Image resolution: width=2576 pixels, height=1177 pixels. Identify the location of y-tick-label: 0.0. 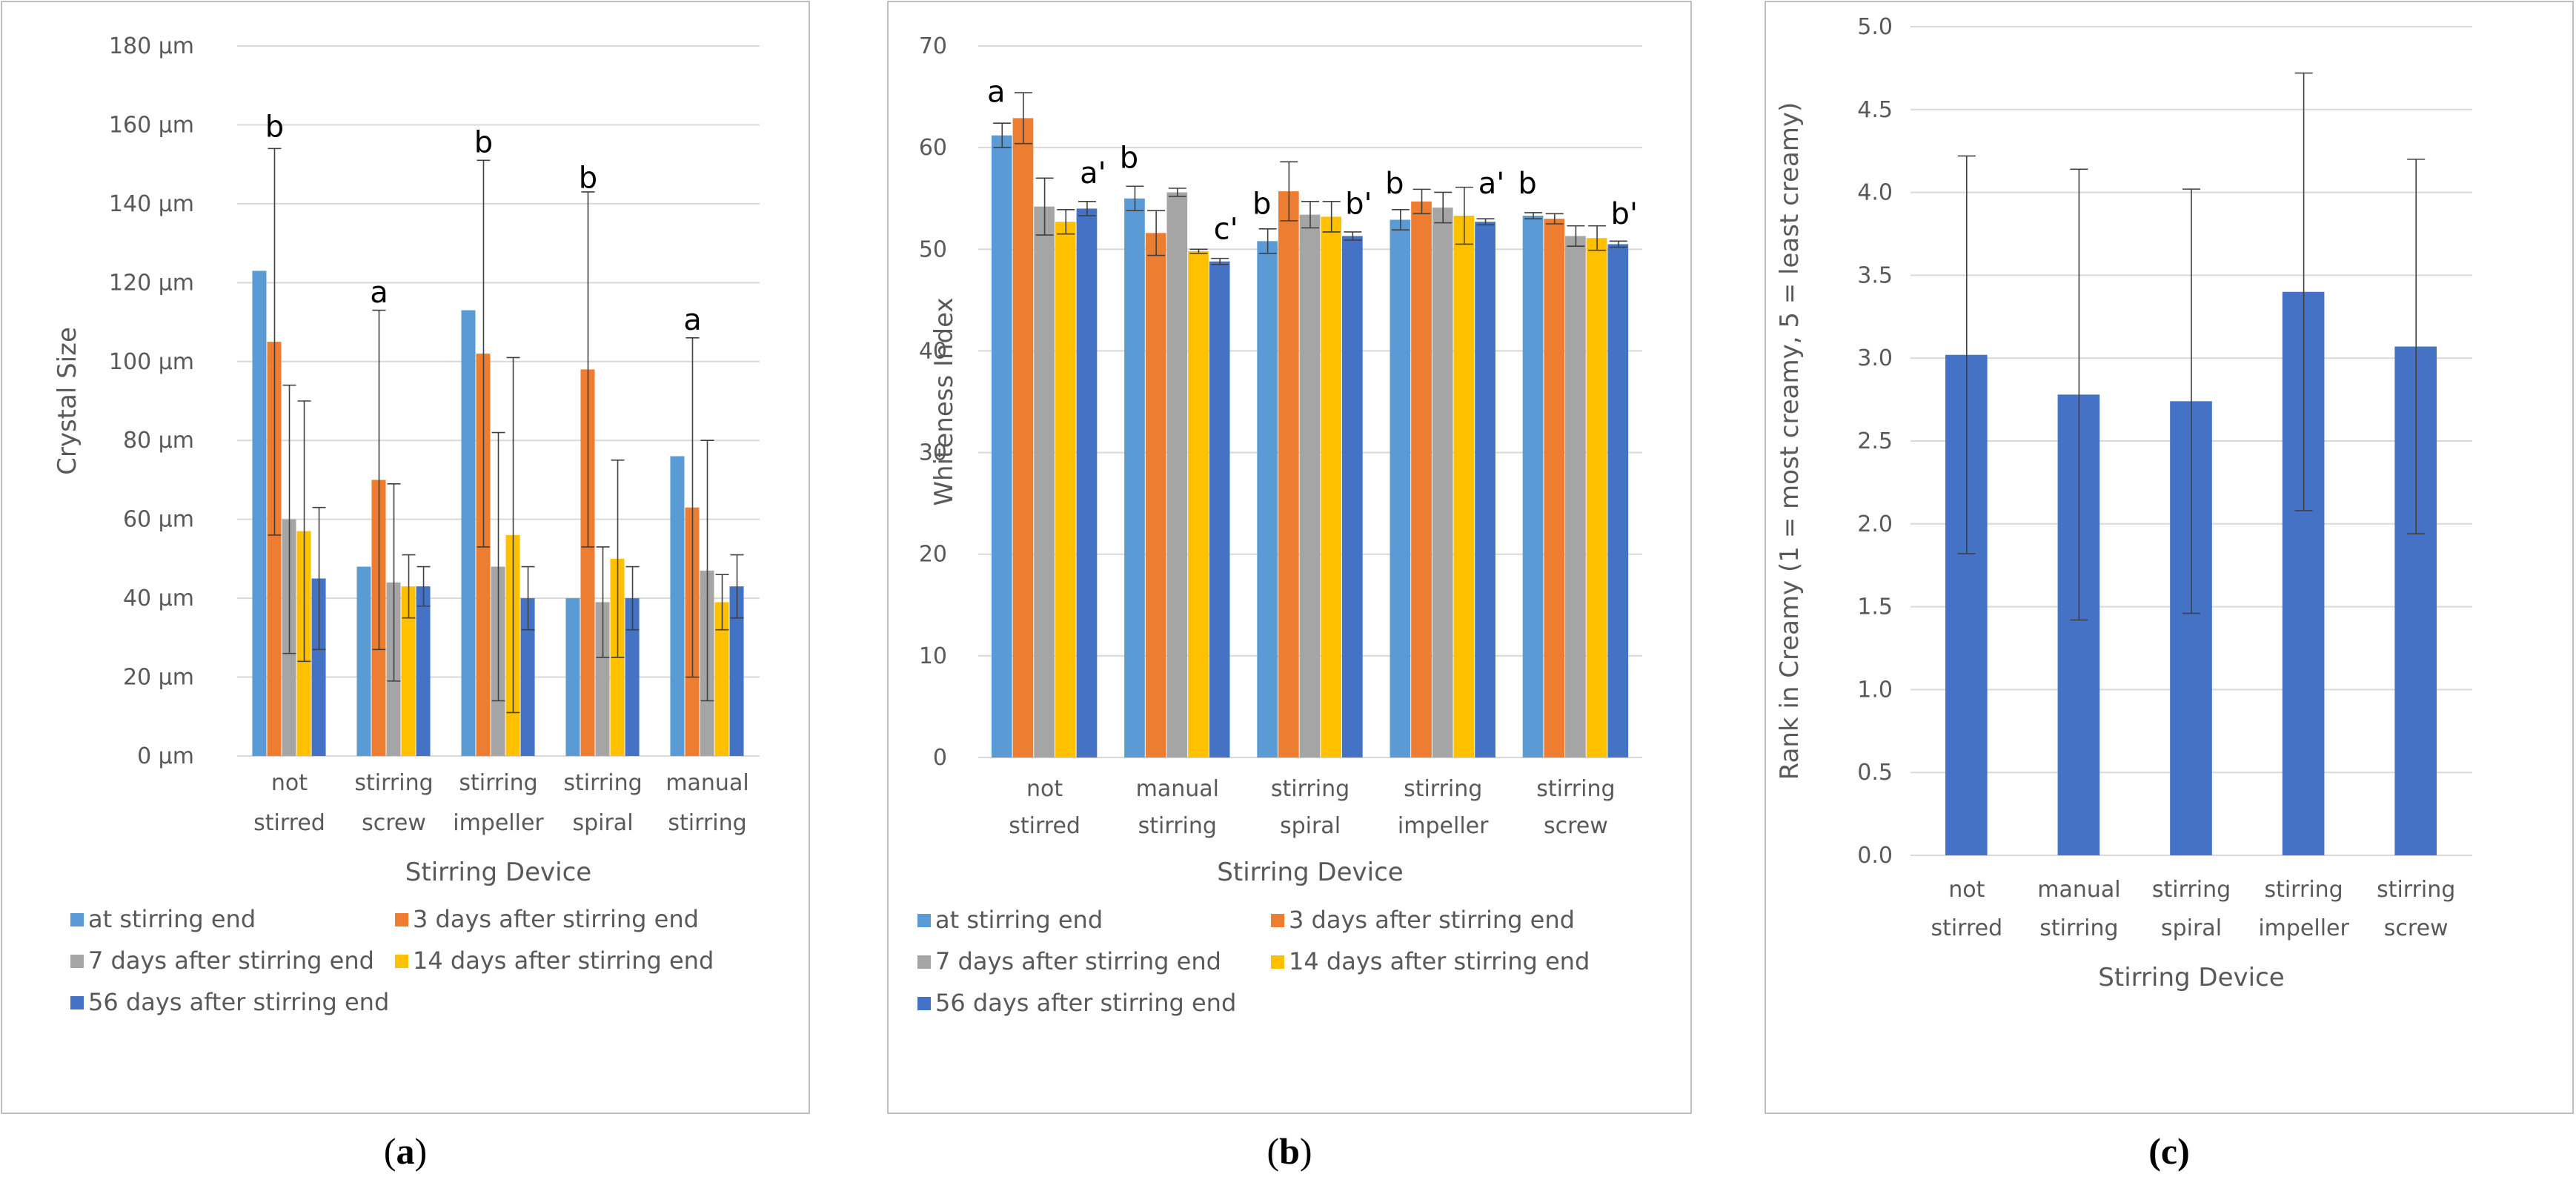
(1875, 856).